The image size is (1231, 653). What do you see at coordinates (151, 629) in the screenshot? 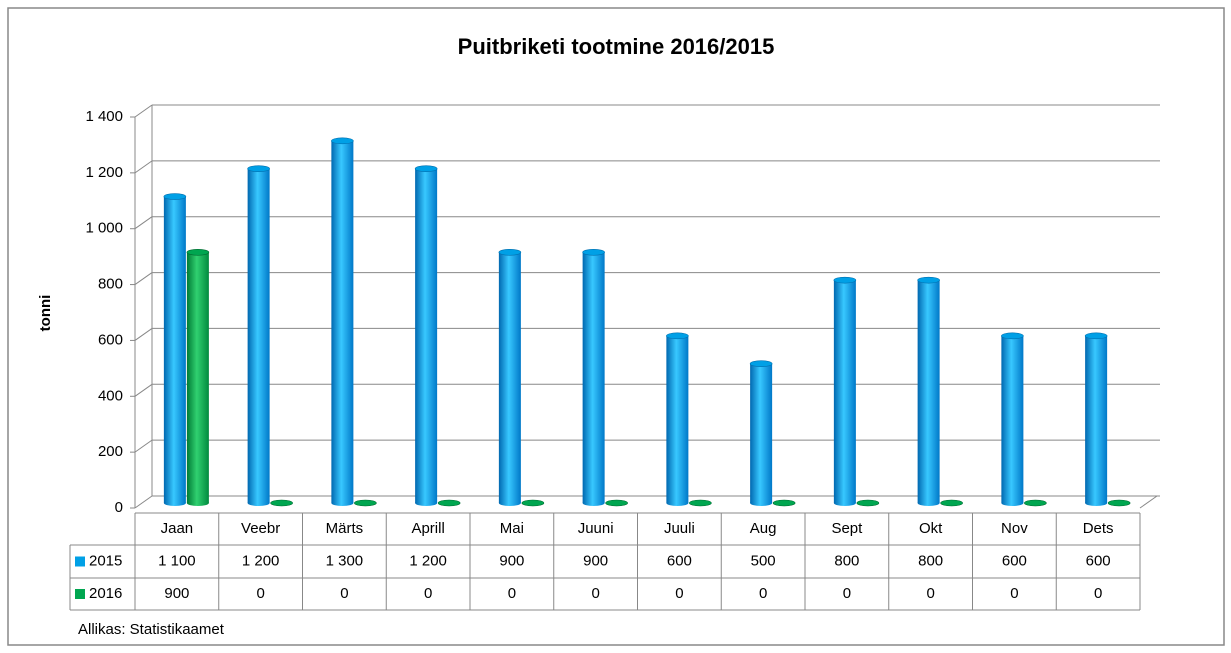
I see `source-note: Allikas: Statistikaamet` at bounding box center [151, 629].